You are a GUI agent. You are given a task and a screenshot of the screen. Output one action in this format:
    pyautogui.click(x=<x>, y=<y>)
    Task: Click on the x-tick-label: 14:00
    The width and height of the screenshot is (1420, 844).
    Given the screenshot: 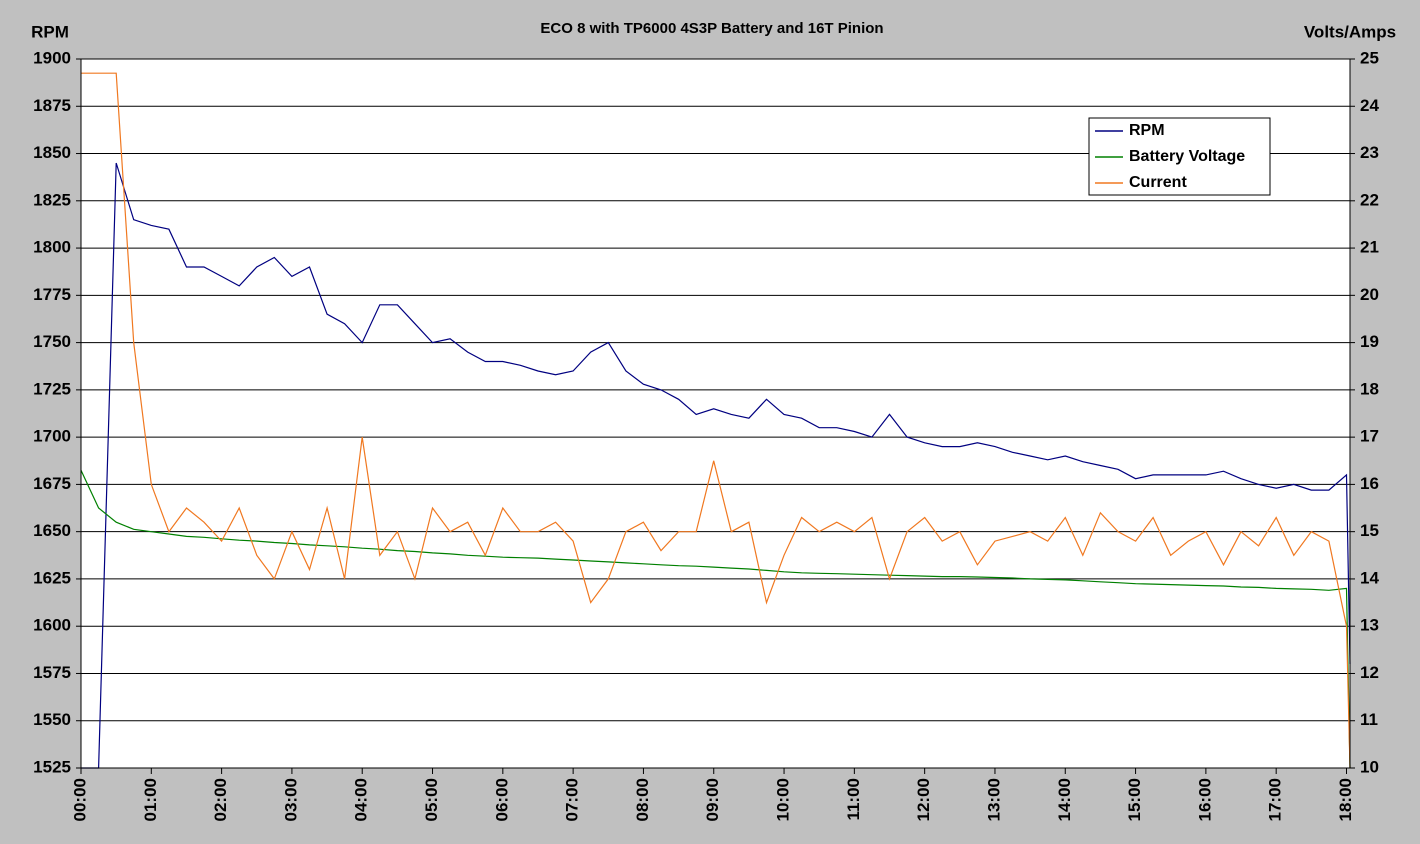 What is the action you would take?
    pyautogui.click(x=1064, y=799)
    